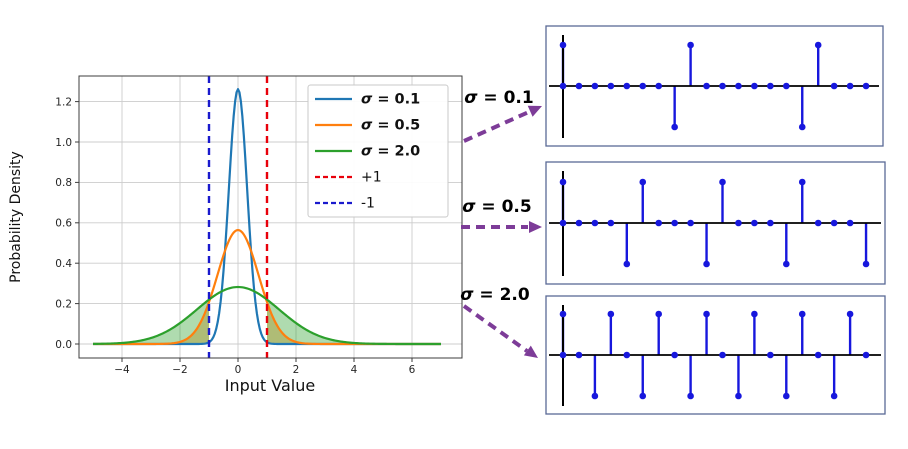  I want to click on sigma-annotation-2: σ = 0.5, so click(501, 215).